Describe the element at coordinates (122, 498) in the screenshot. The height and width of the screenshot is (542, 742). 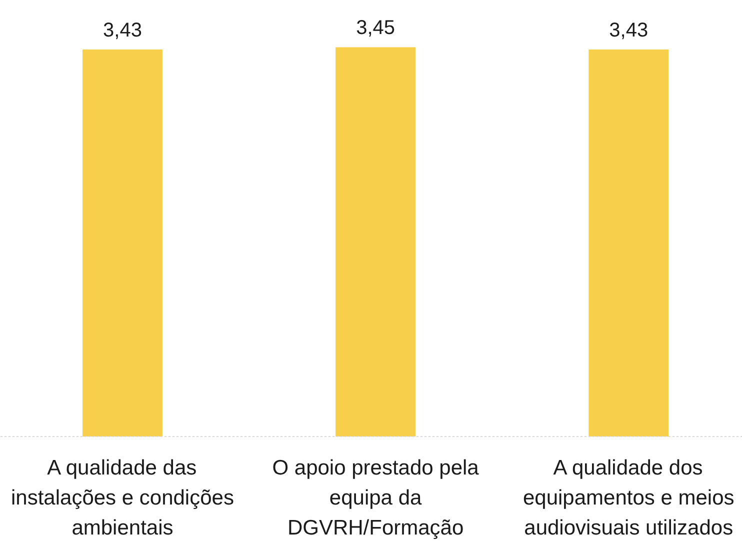
I see `x-tick-label: A qualidade das instalações e condições ambientais` at that location.